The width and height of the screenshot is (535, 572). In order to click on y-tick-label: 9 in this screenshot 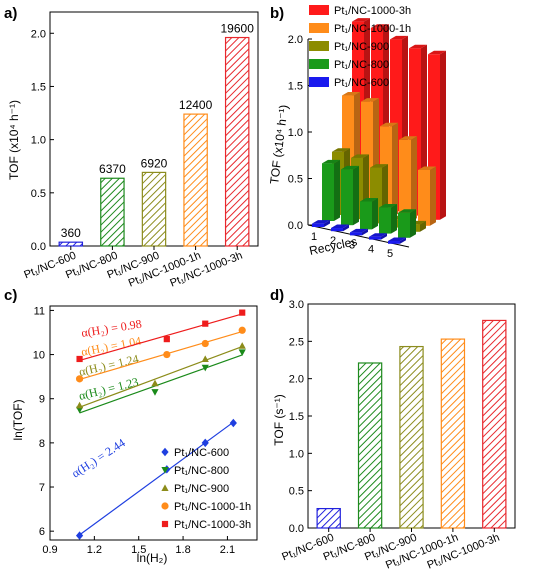, I will do `click(42, 400)`.